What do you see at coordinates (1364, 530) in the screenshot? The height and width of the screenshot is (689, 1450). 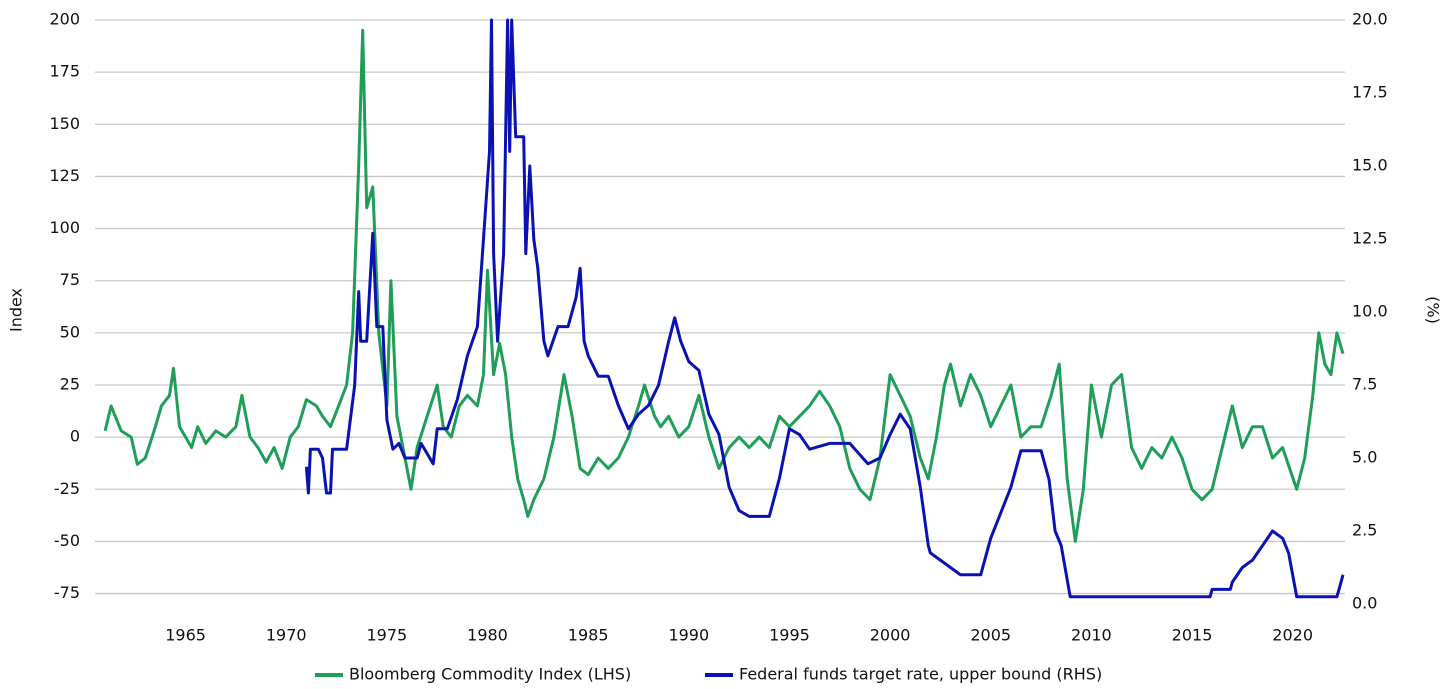 I see `y2-tick-label: 2.5` at bounding box center [1364, 530].